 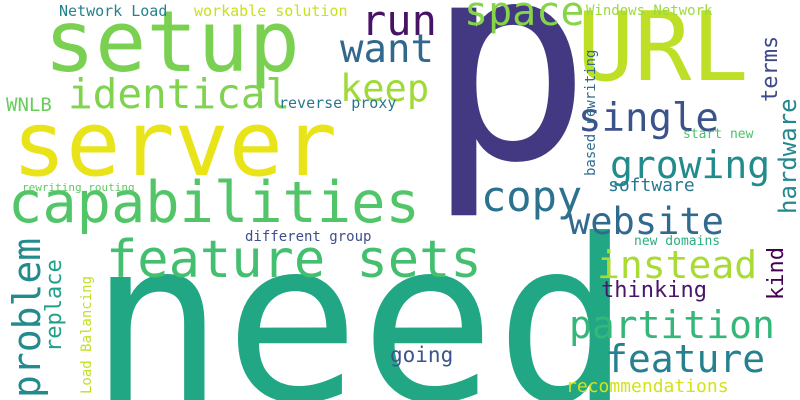 What do you see at coordinates (172, 46) in the screenshot?
I see `word-setup: setup` at bounding box center [172, 46].